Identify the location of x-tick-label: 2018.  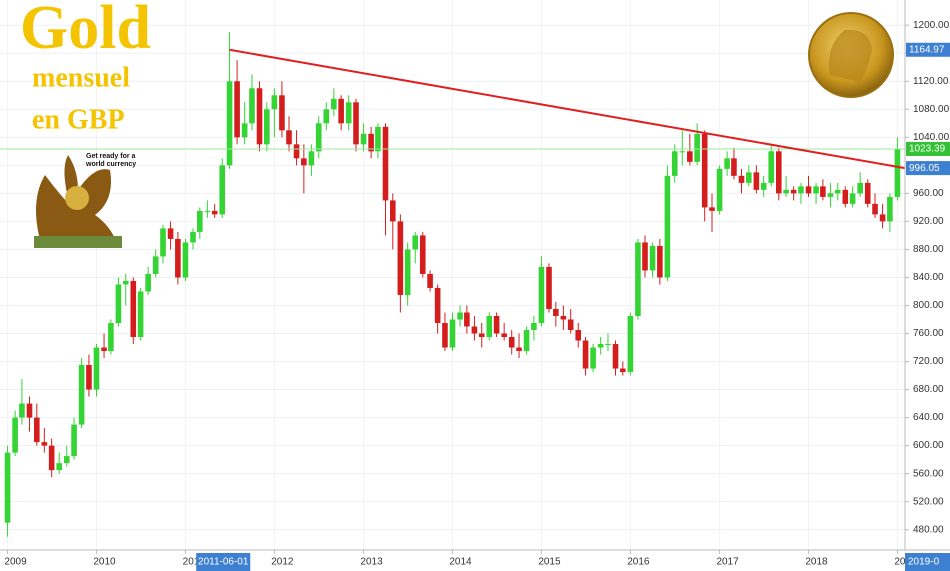
(816, 562).